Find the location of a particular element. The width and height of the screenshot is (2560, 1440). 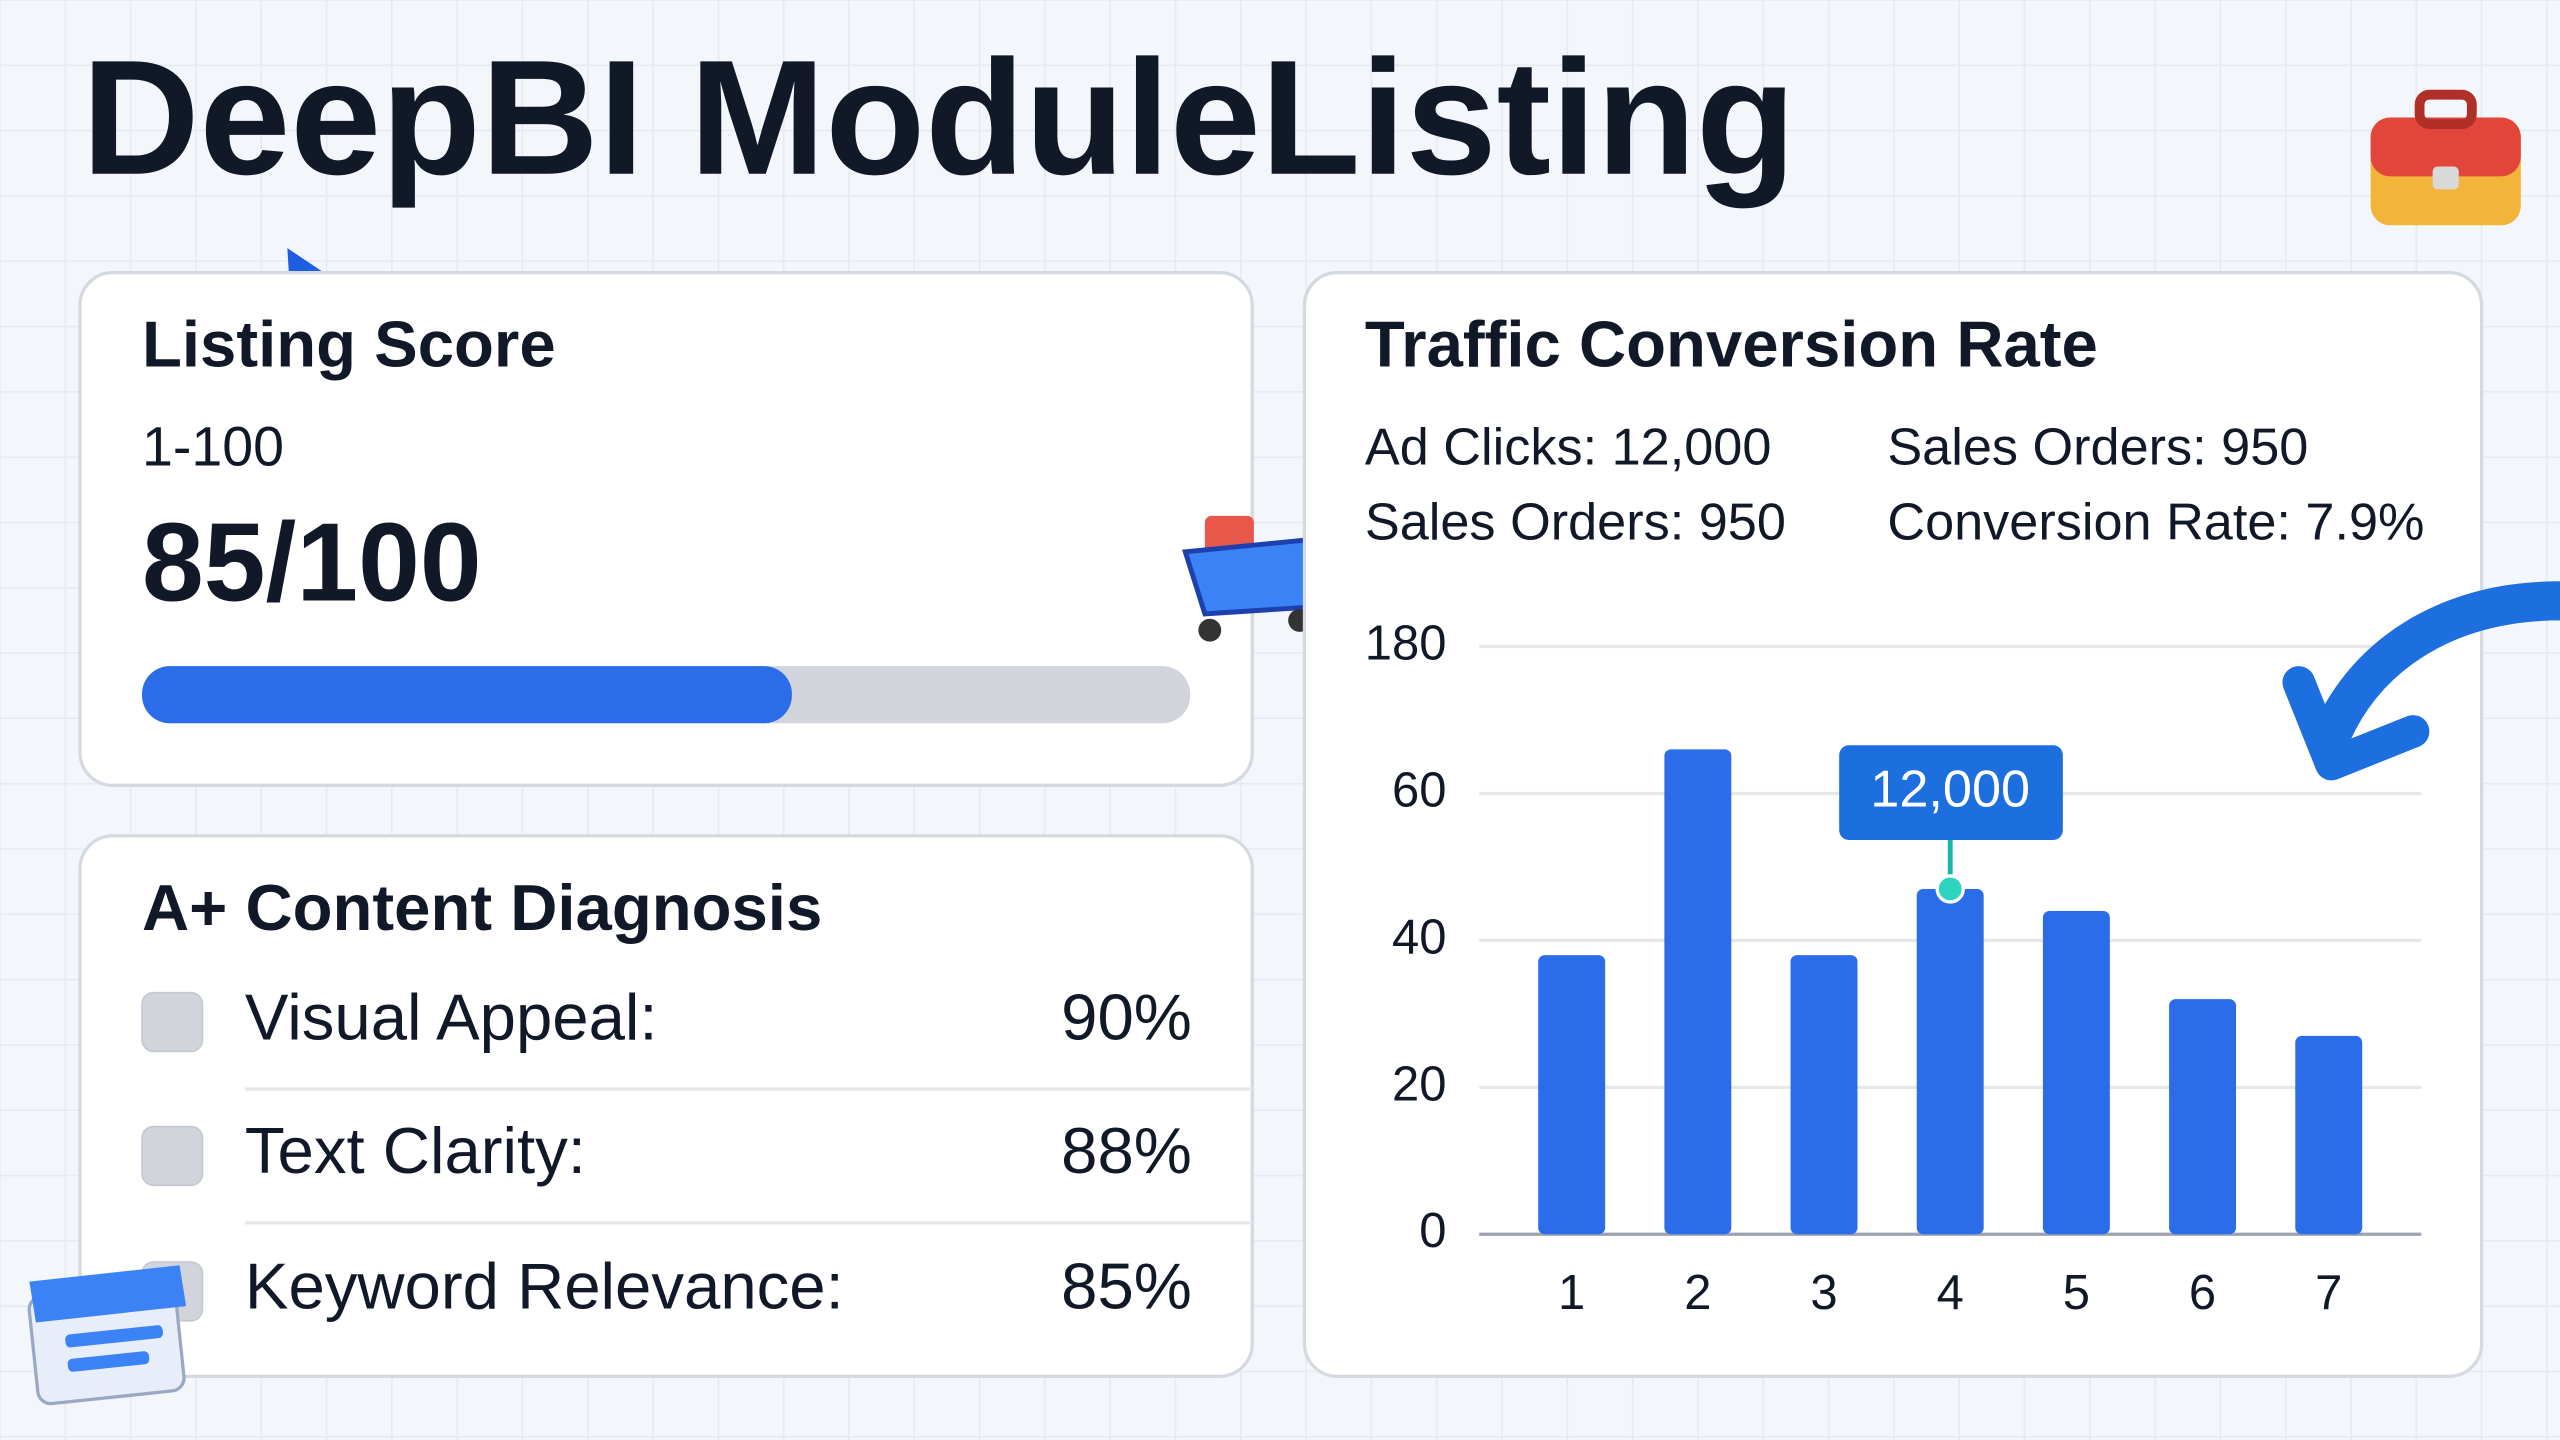

x-tick-label: 2 is located at coordinates (1697, 1293).